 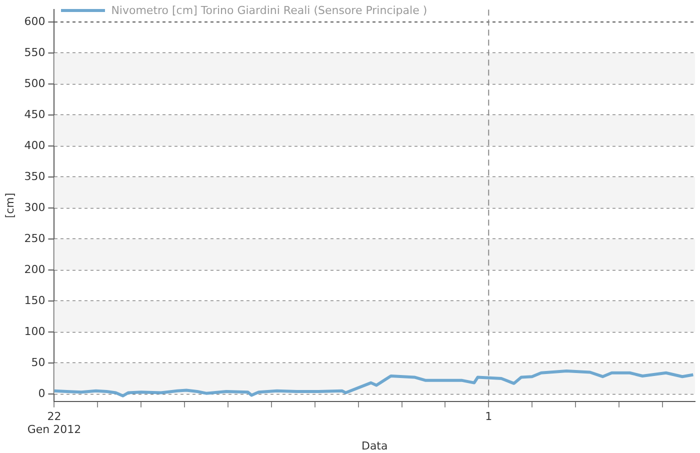 I want to click on x-tick-label: 22 Gen 2012, so click(x=54, y=423).